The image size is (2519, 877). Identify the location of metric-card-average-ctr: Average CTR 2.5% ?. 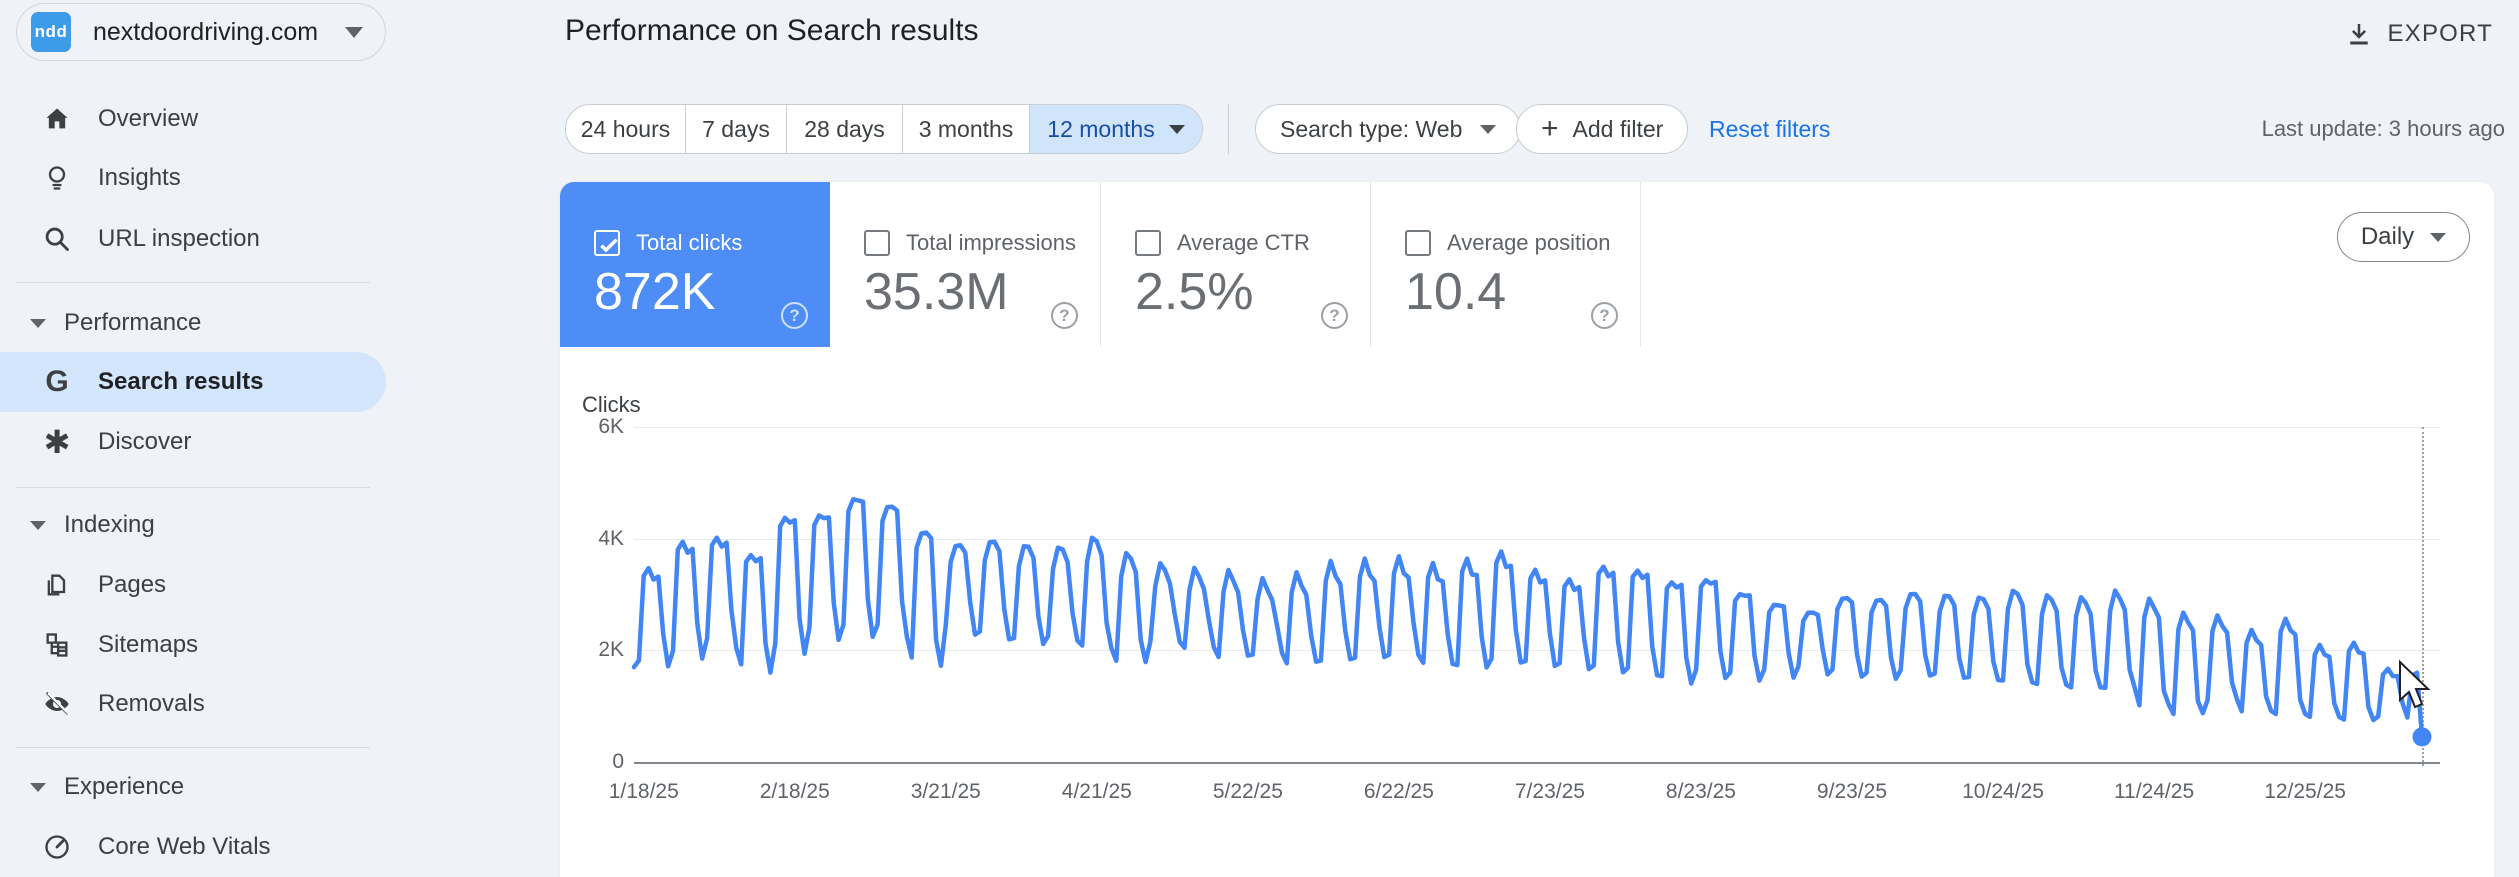
(1235, 264).